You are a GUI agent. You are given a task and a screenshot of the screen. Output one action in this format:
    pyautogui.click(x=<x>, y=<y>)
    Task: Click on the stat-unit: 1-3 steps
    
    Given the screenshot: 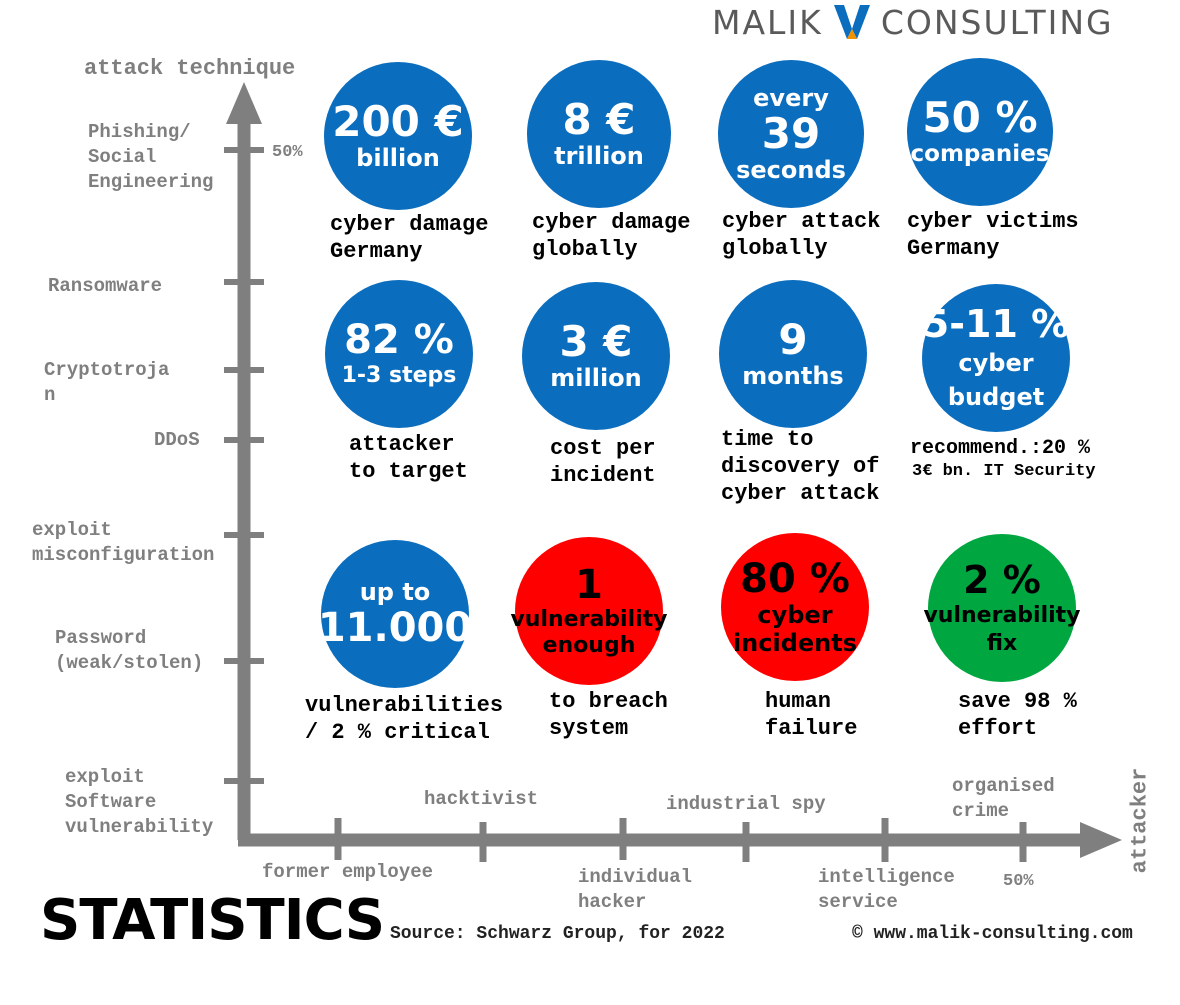 What is the action you would take?
    pyautogui.click(x=399, y=375)
    